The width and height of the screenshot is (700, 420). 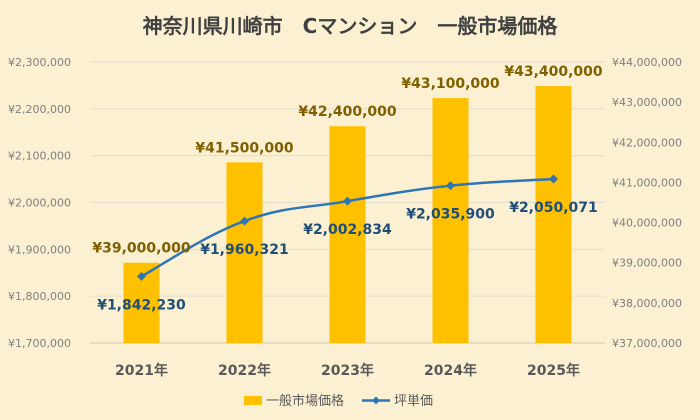 I want to click on x-axis-category-label: 2024年, so click(x=450, y=370).